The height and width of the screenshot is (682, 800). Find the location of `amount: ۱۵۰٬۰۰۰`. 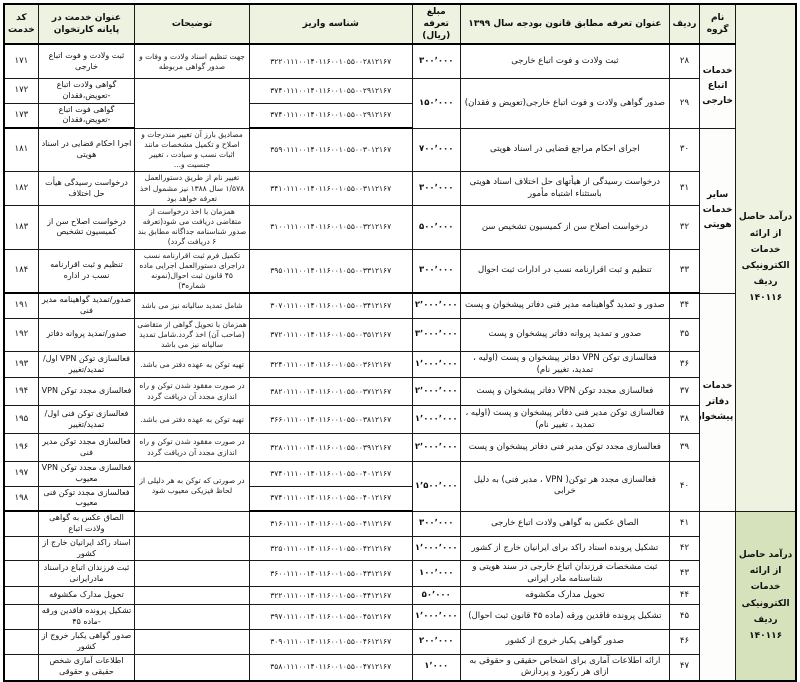

amount: ۱۵۰٬۰۰۰ is located at coordinates (436, 103).